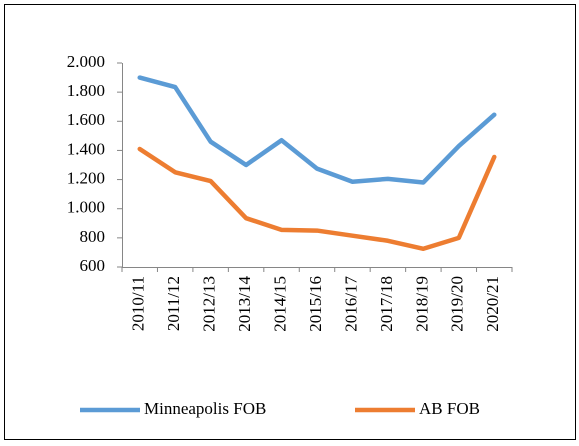 Image resolution: width=579 pixels, height=446 pixels. Describe the element at coordinates (209, 304) in the screenshot. I see `x-tick-label: 2012/13` at that location.